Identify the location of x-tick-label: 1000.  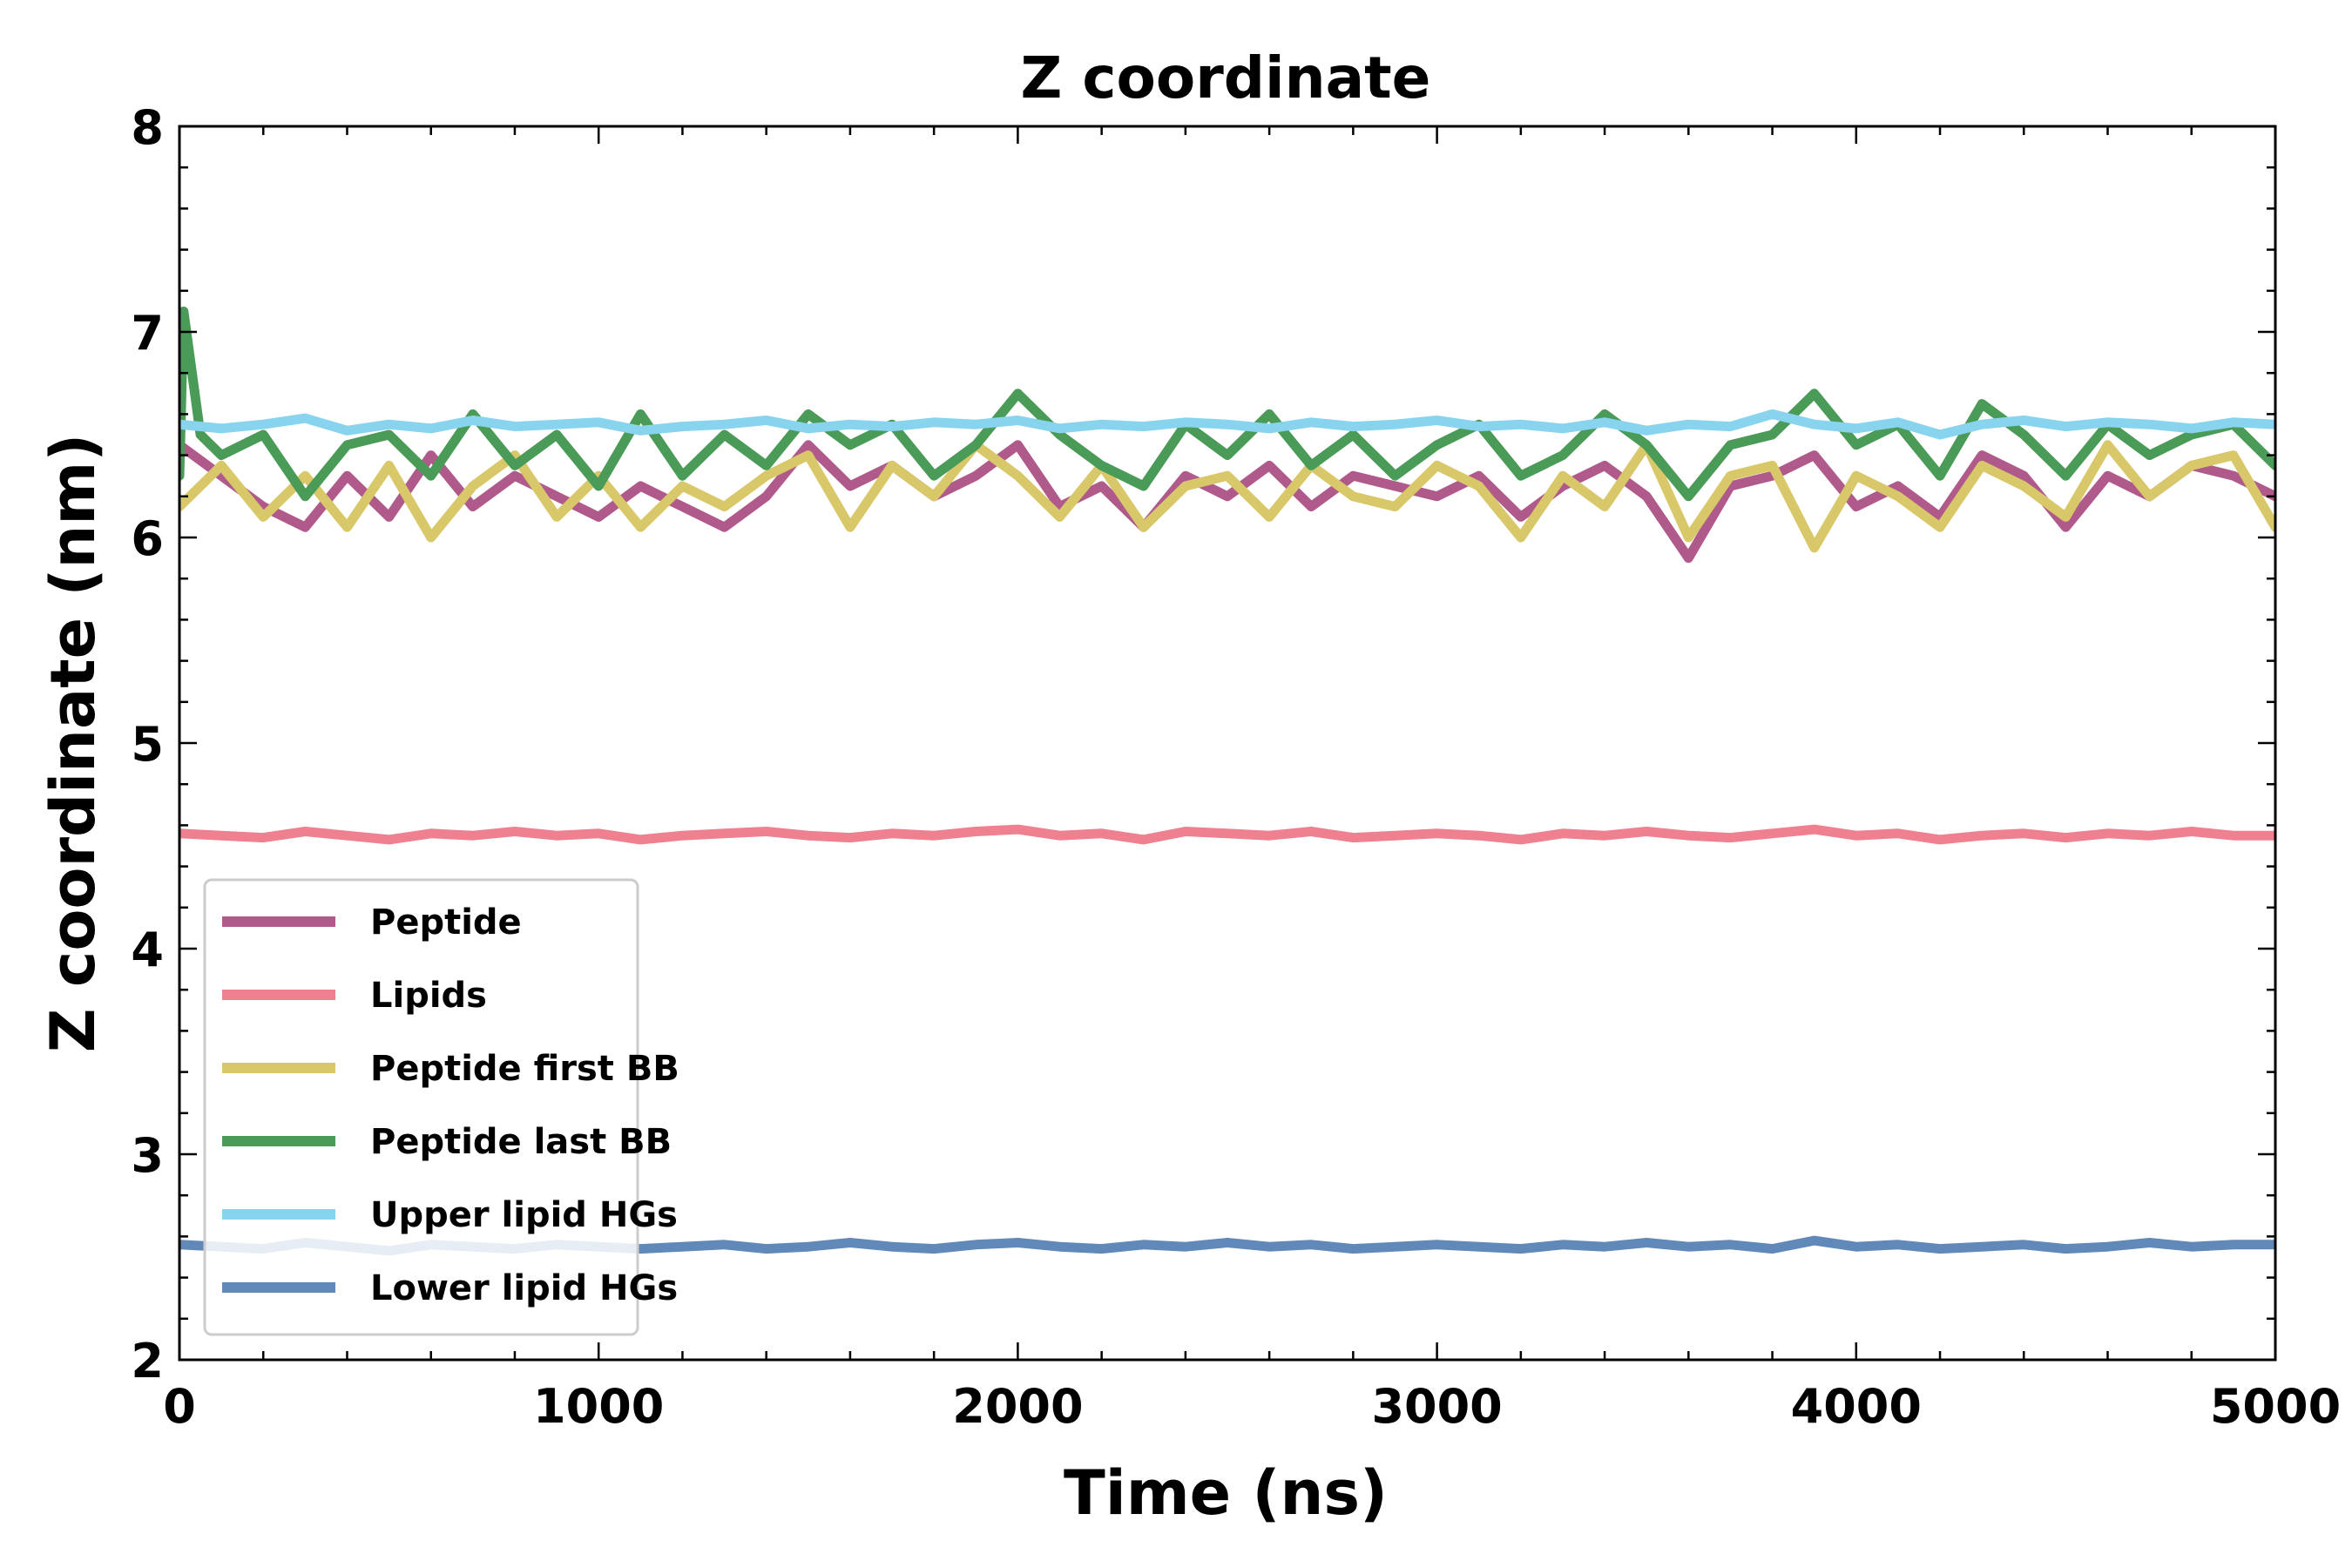
(598, 1407).